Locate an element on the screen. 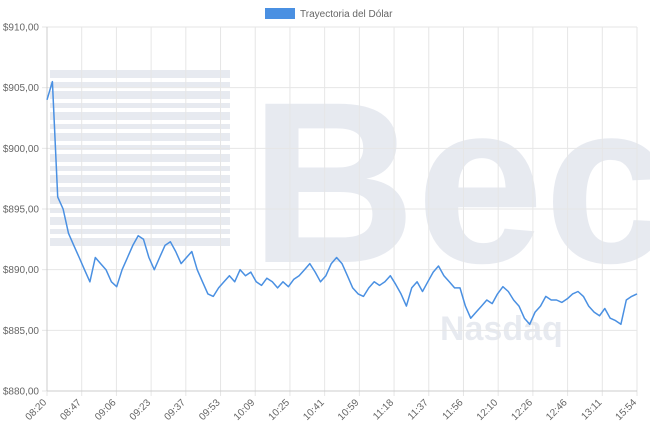 Image resolution: width=650 pixels, height=429 pixels. legend-label: Trayectoria del Dólar is located at coordinates (346, 14).